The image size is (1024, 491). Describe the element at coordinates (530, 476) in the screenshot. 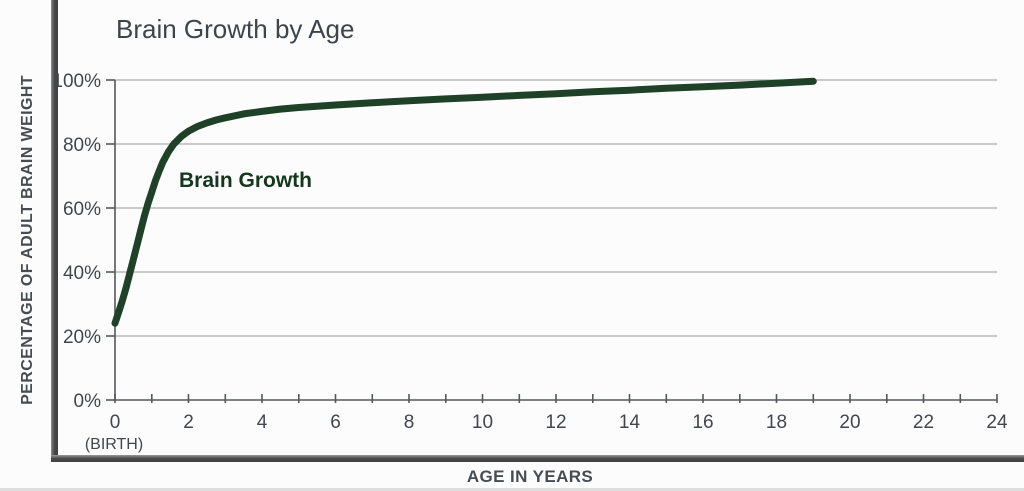

I see `x-axis-label: AGE IN YEARS` at that location.